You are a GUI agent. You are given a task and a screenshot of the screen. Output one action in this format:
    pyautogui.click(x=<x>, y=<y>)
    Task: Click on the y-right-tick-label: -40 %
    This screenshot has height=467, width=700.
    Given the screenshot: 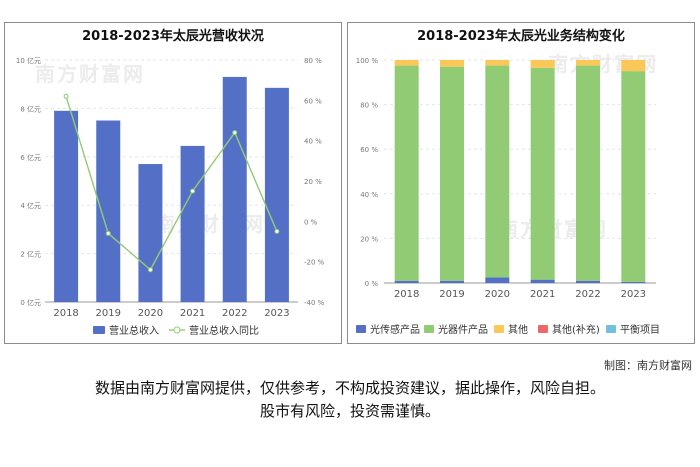 What is the action you would take?
    pyautogui.click(x=314, y=303)
    